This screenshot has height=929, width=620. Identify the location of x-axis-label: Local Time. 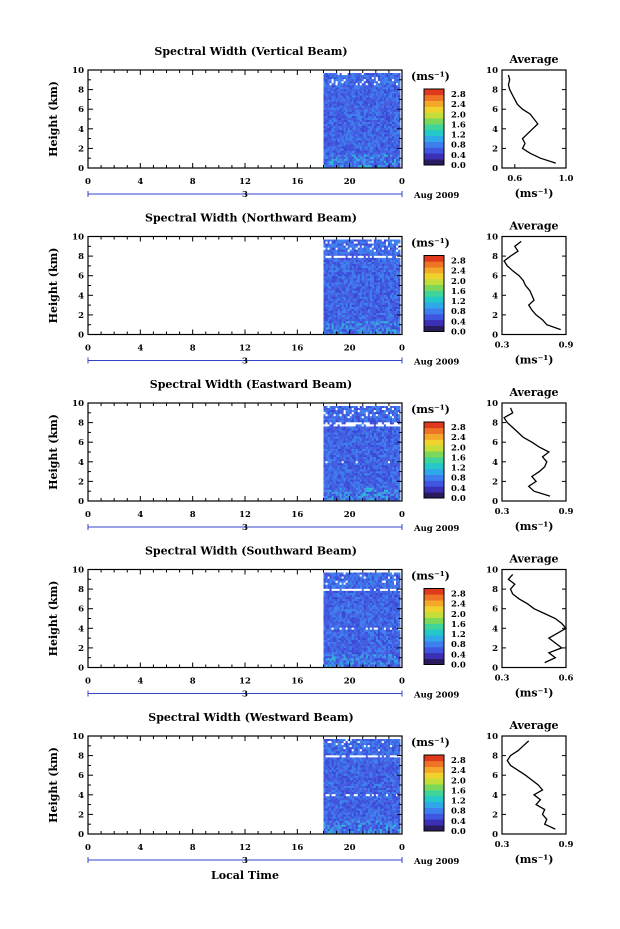
(245, 875).